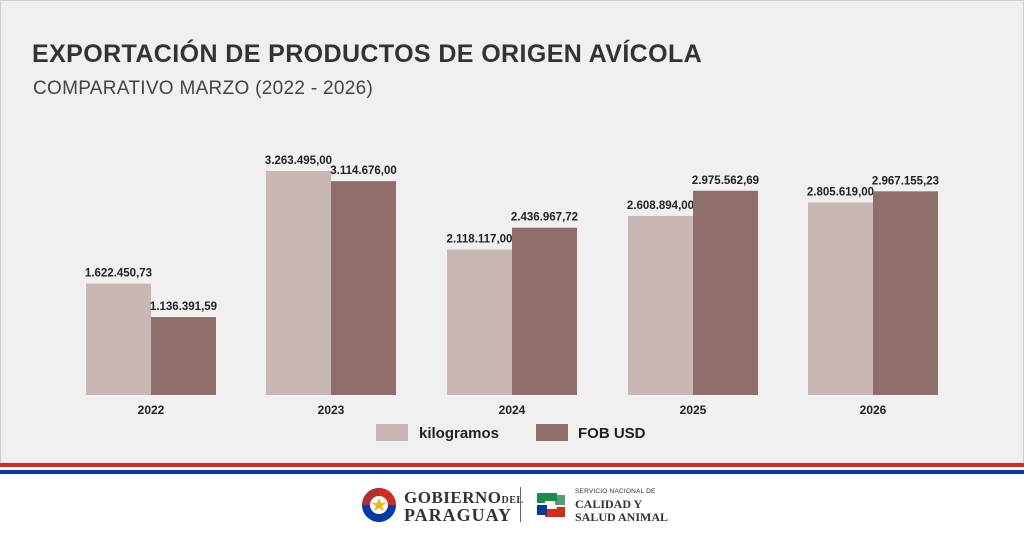 The height and width of the screenshot is (536, 1024). I want to click on data-label-kilogramos-2022: 1.622.450,73, so click(118, 274).